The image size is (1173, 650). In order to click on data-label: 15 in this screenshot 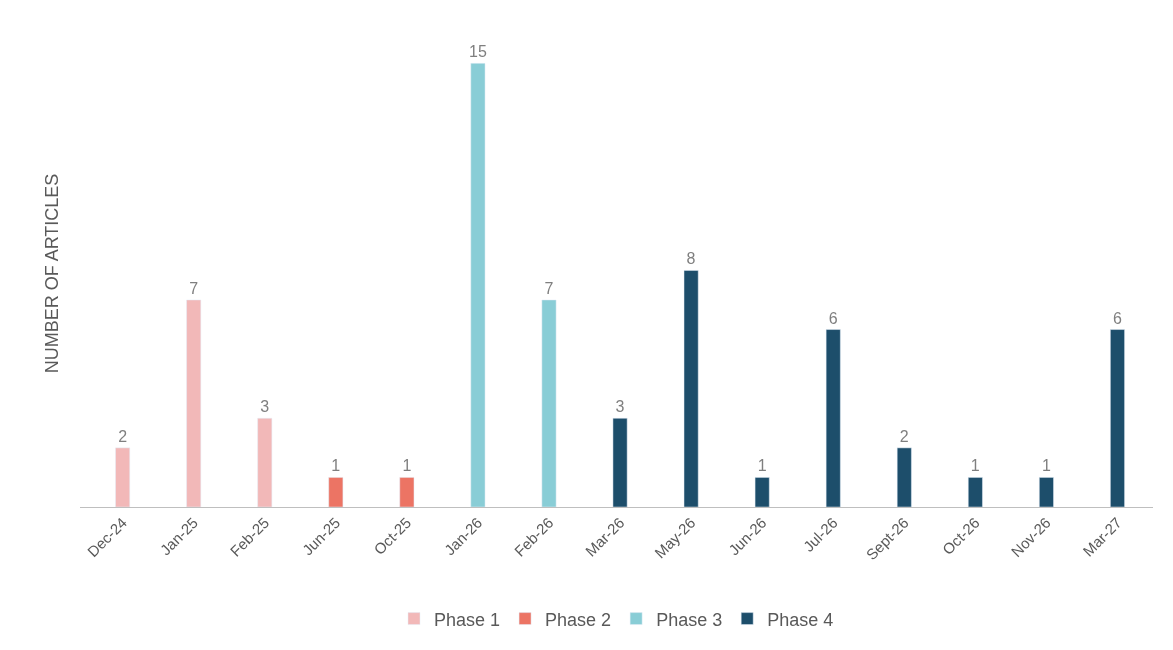, I will do `click(477, 52)`.